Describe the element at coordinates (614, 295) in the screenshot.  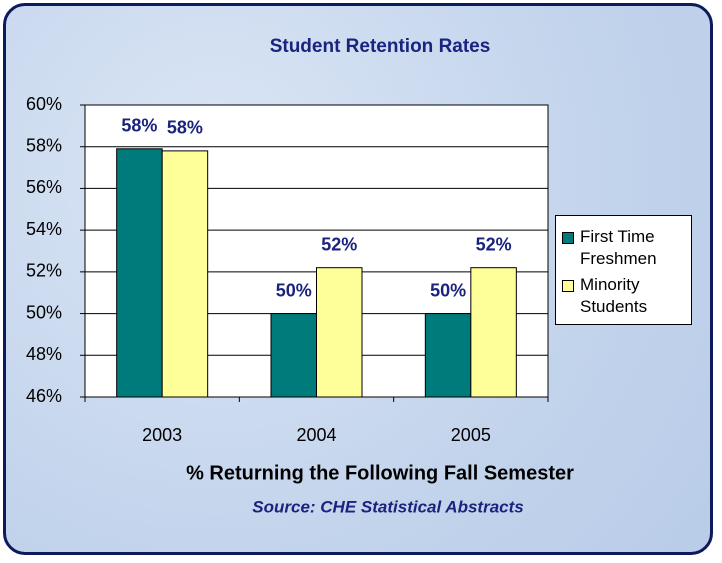
I see `legend-label: Minority Students` at that location.